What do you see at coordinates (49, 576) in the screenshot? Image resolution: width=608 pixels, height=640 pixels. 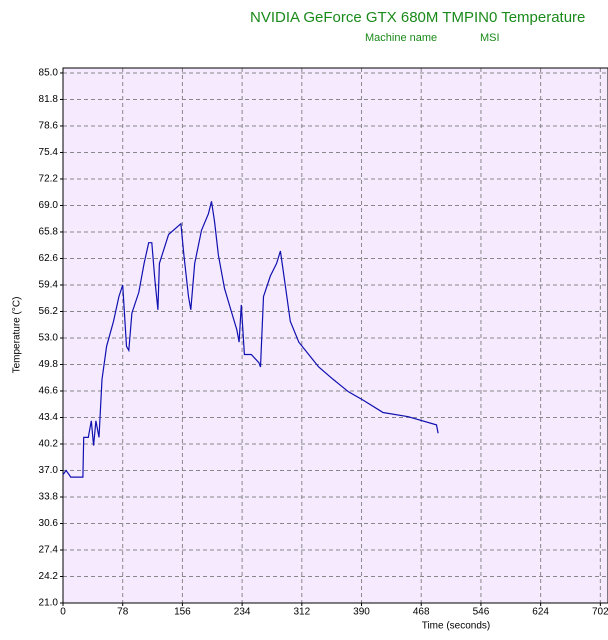 I see `y-tick-label: 24.2` at bounding box center [49, 576].